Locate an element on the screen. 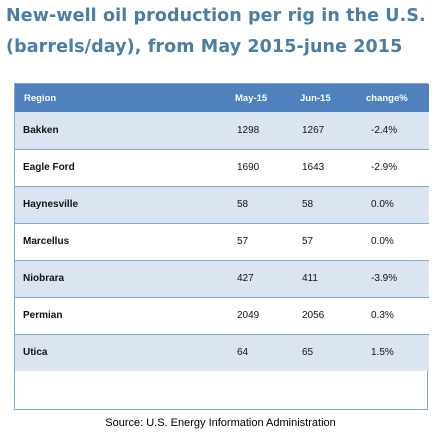 The width and height of the screenshot is (441, 447). cell-change: -2.4% is located at coordinates (384, 130).